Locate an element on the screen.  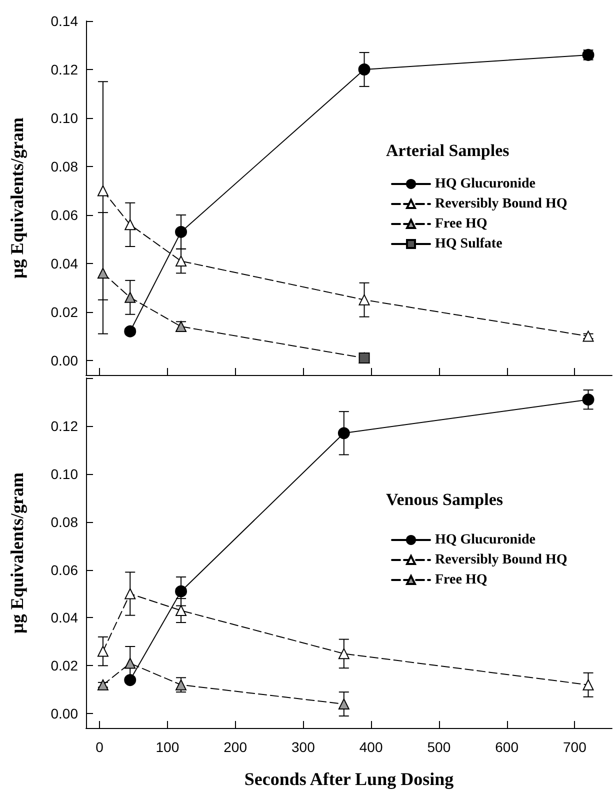
x-tick-label: 0 is located at coordinates (100, 747).